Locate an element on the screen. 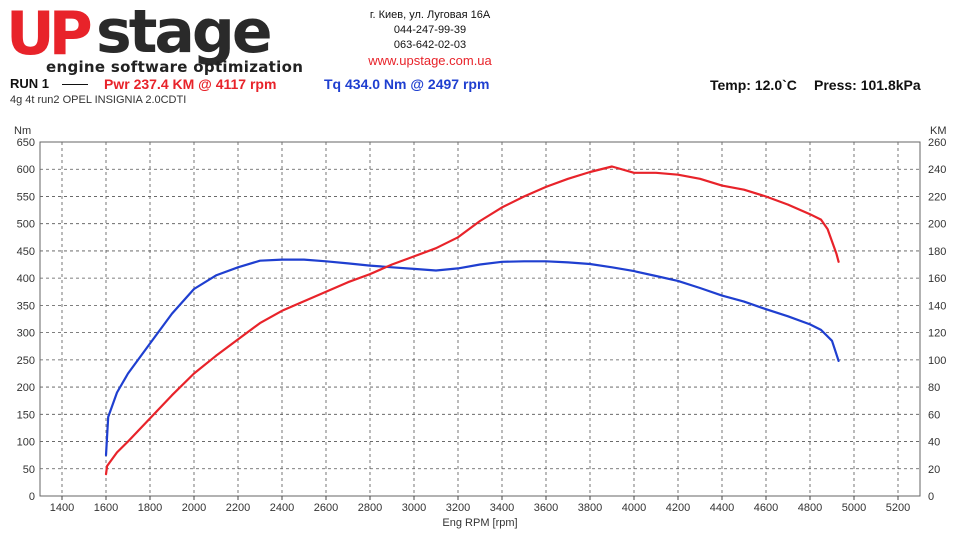 The width and height of the screenshot is (960, 540). y-right-axis-title: KM is located at coordinates (938, 131).